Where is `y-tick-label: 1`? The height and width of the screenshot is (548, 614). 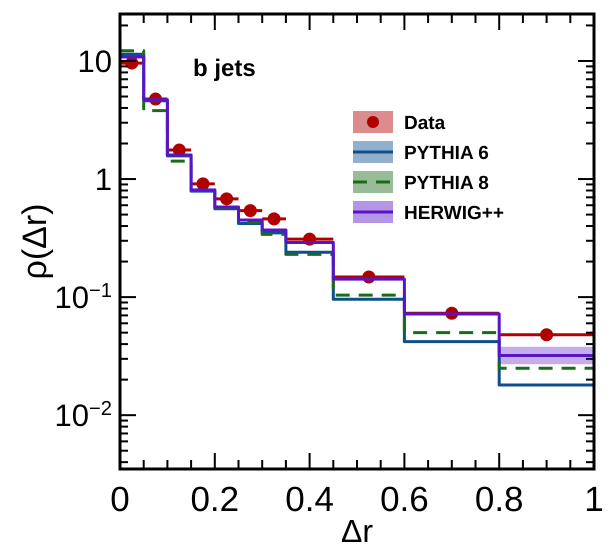
y-tick-label: 1 is located at coordinates (103, 180).